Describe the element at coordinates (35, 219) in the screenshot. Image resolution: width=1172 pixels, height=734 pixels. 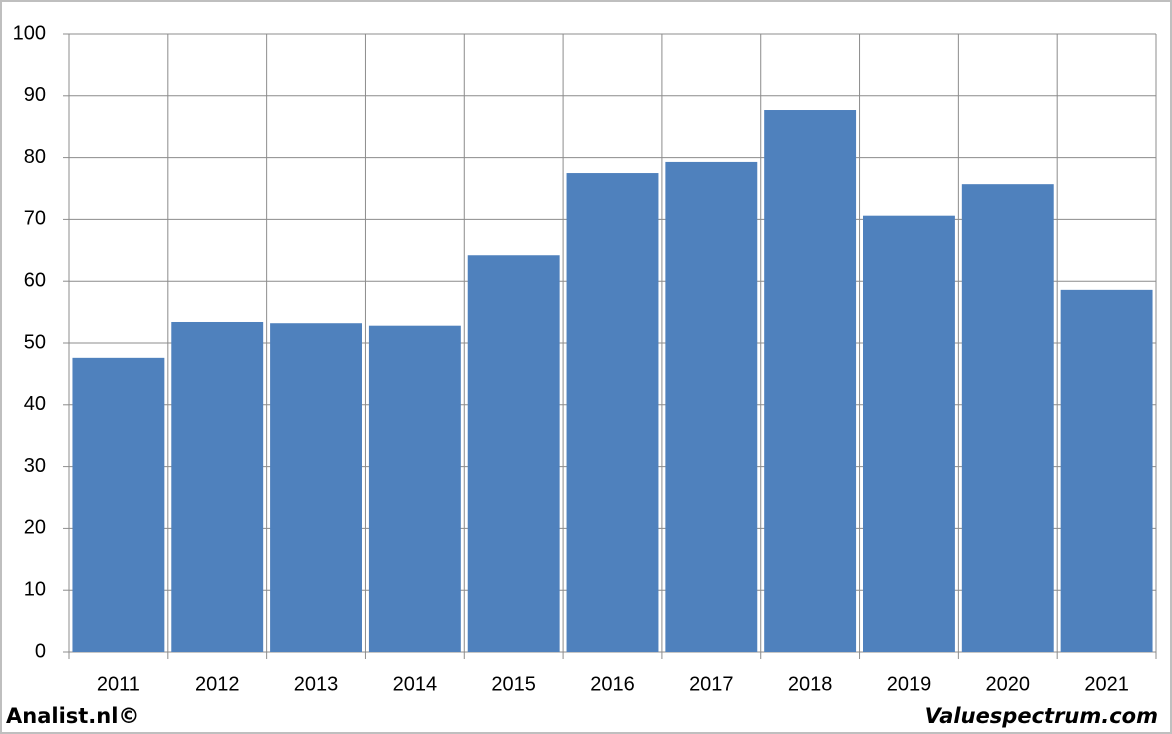
I see `y-tick-label: 70` at that location.